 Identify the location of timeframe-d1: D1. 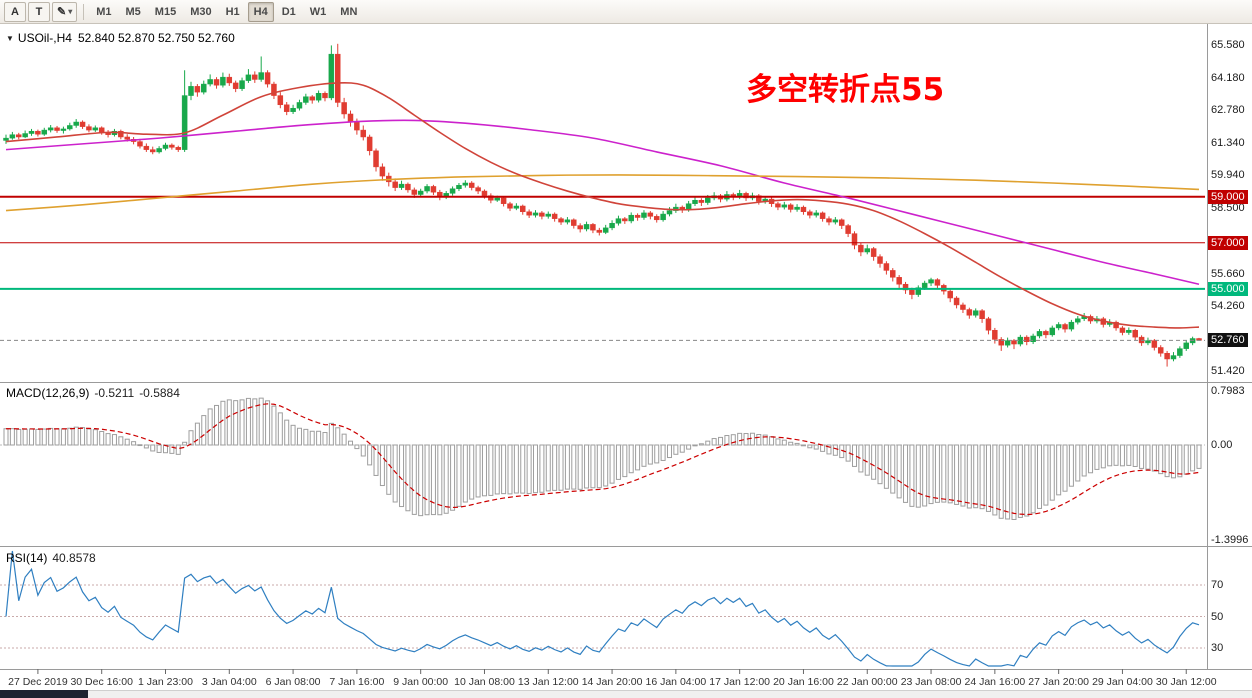
(288, 11).